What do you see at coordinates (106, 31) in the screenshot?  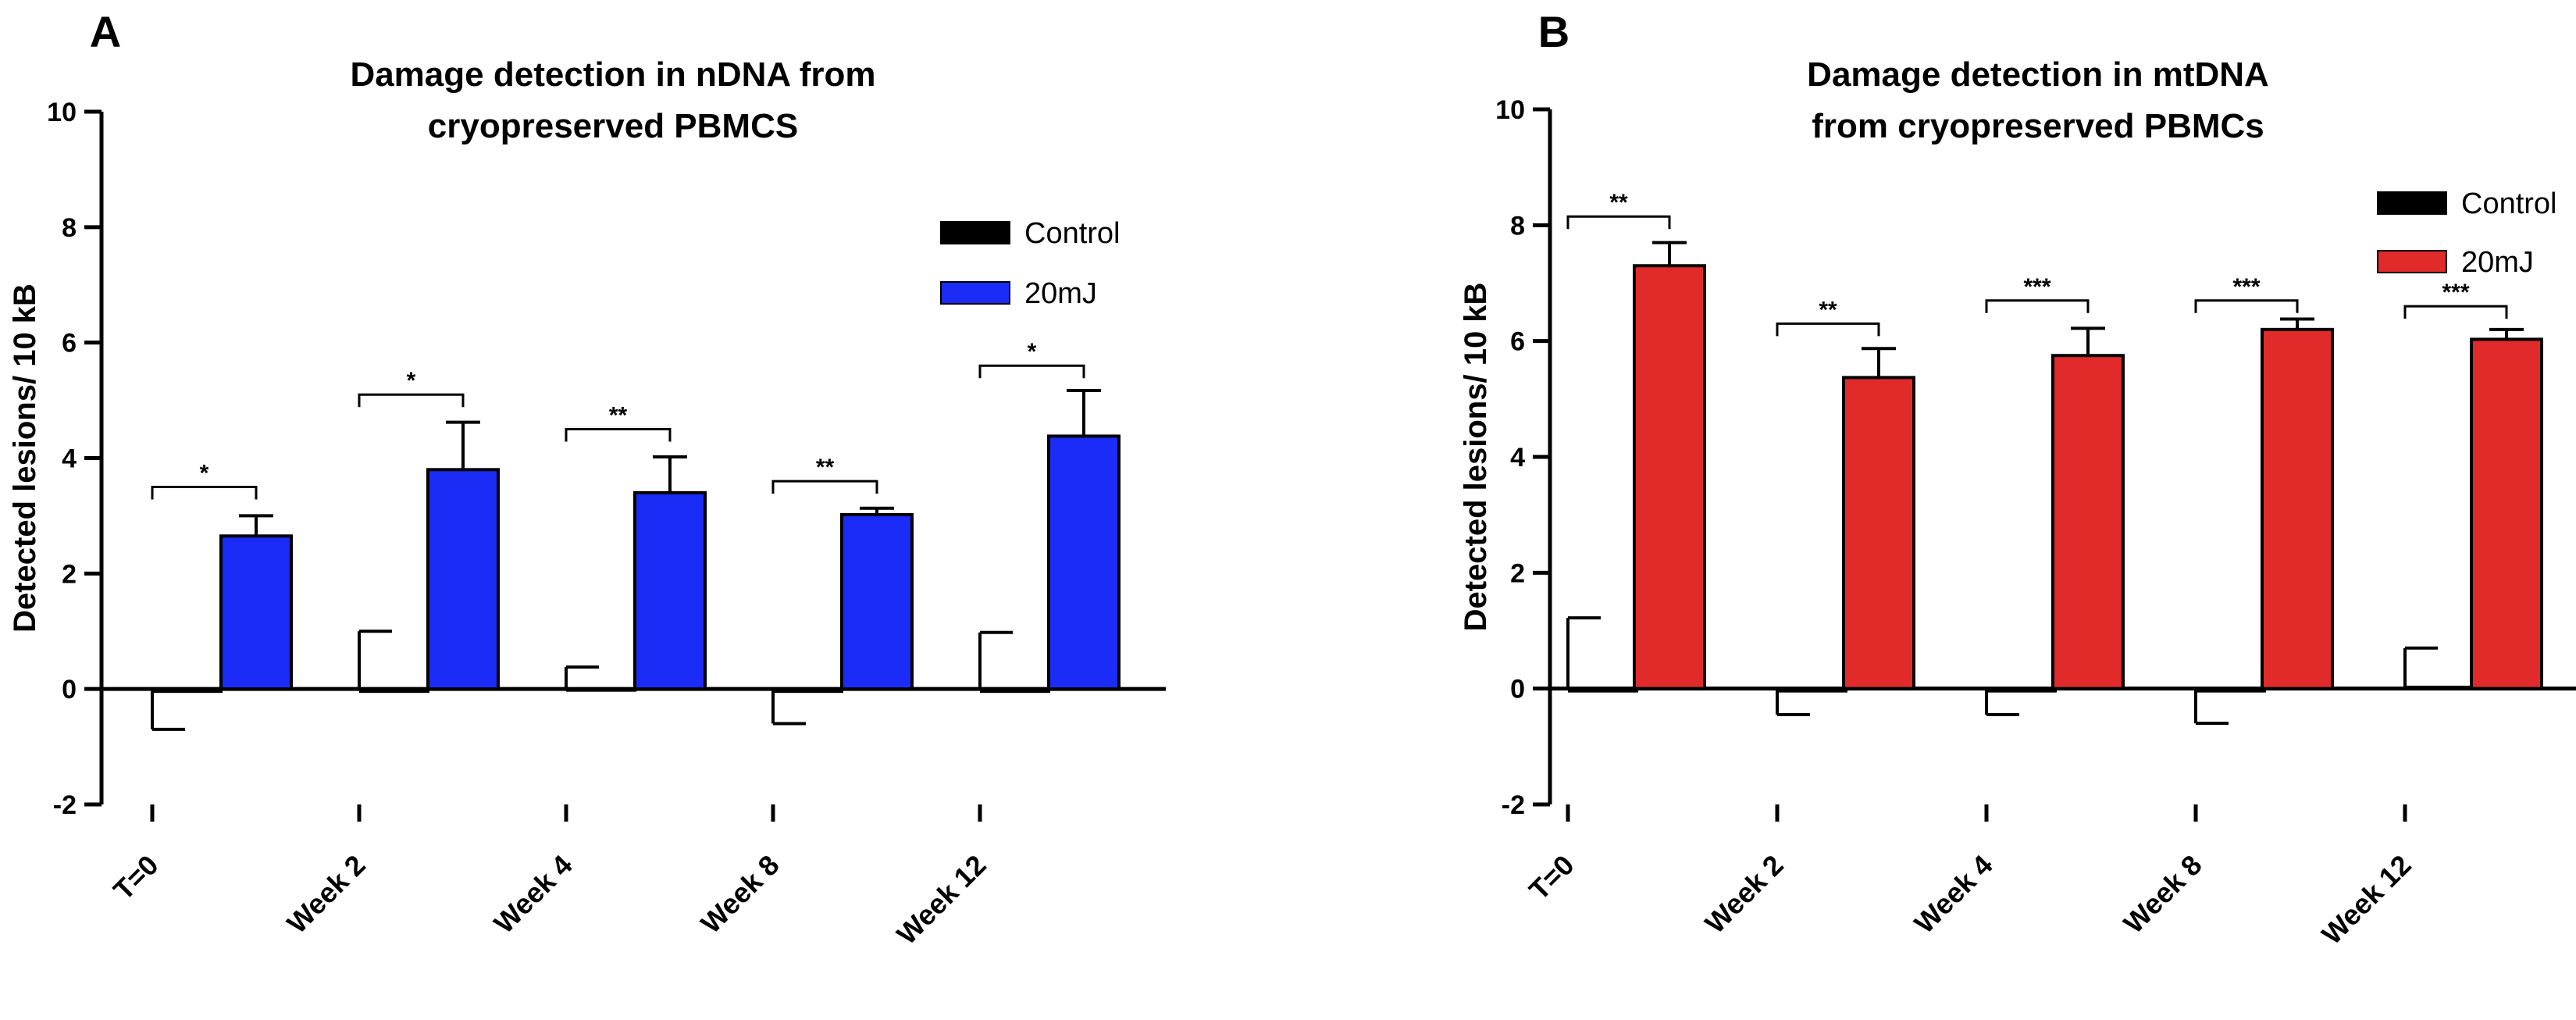 I see `panel-letter: A` at bounding box center [106, 31].